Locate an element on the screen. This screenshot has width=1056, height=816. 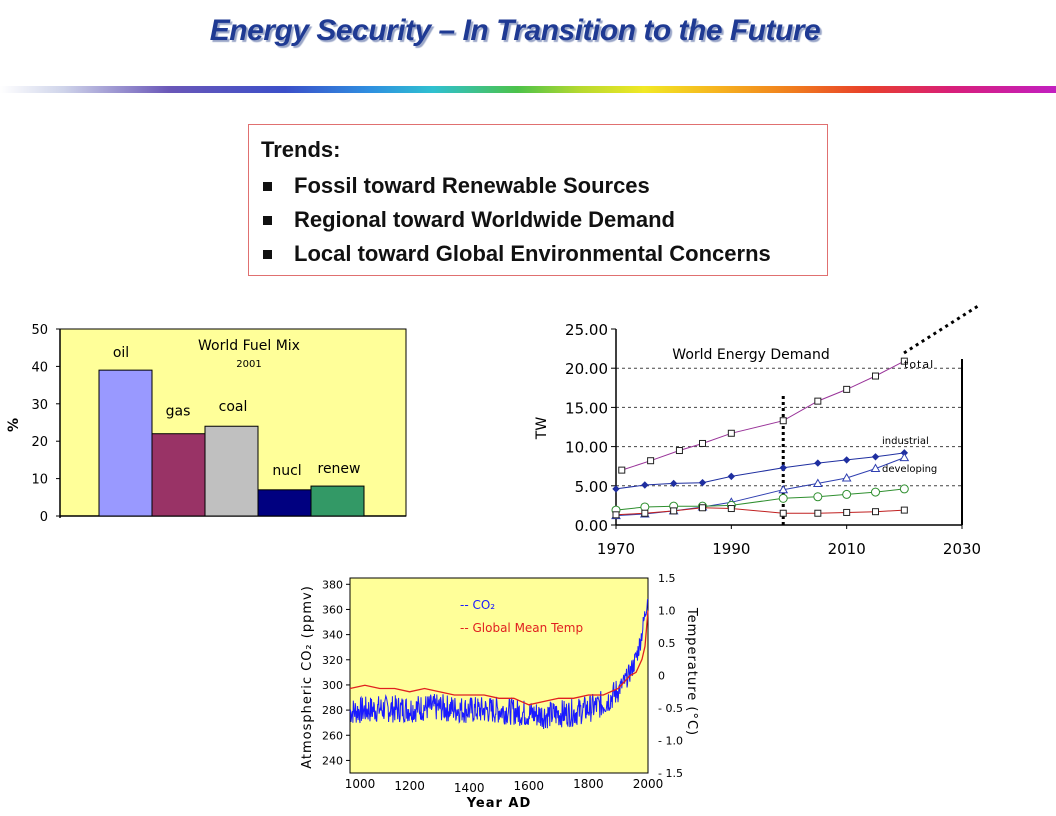
legend-co2: -- CO₂ is located at coordinates (477, 605).